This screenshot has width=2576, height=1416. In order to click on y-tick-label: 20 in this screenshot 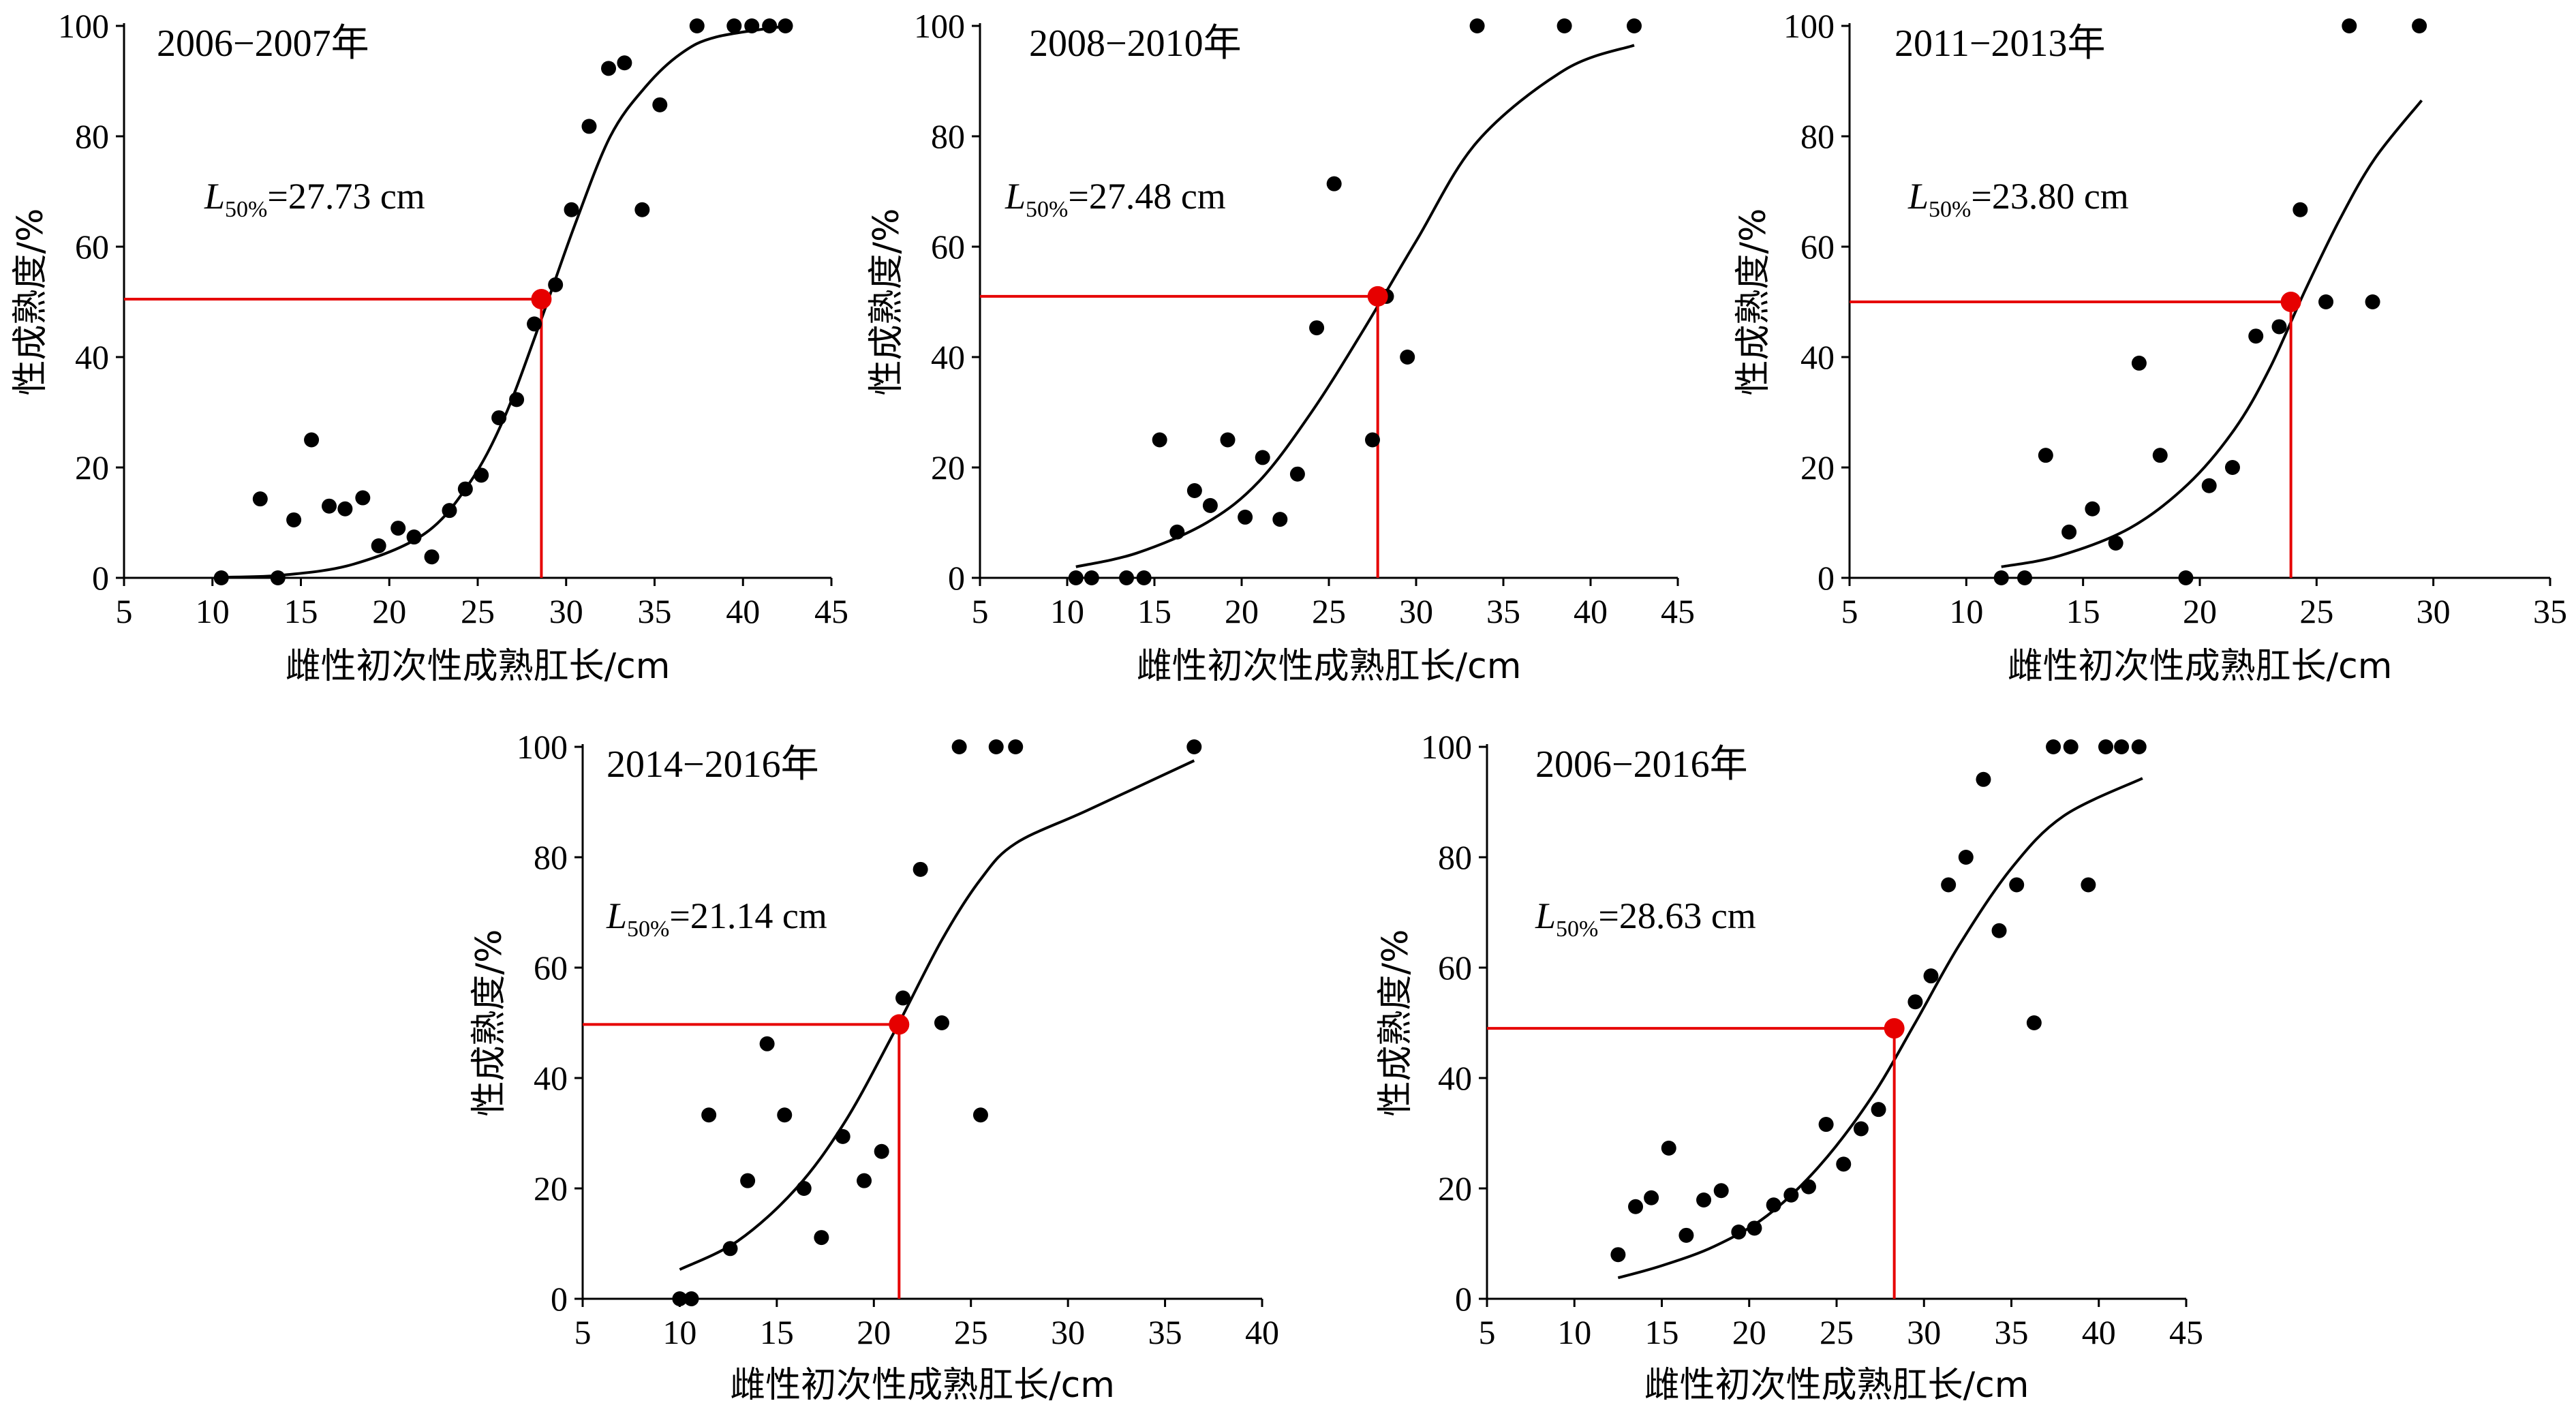, I will do `click(948, 467)`.